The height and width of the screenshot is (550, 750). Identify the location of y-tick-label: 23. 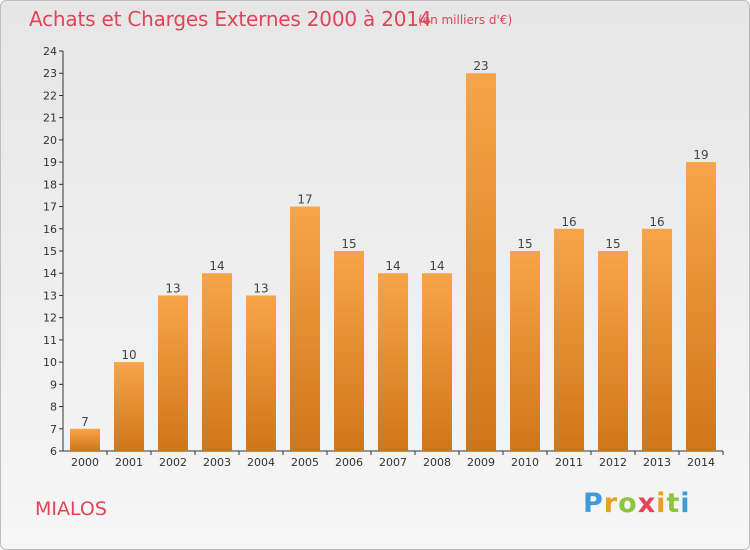
(50, 73).